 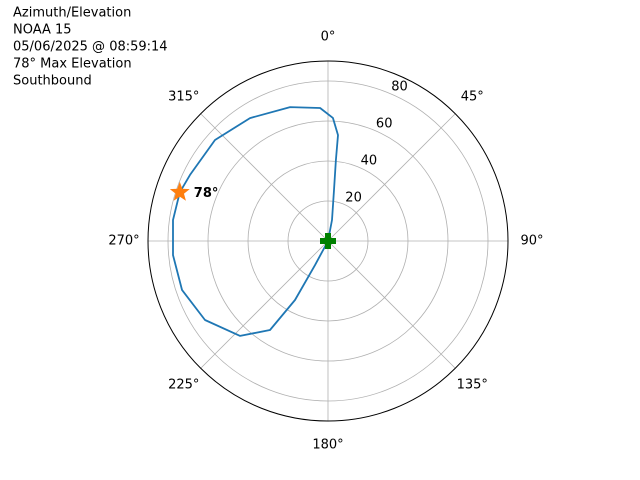 What do you see at coordinates (183, 96) in the screenshot?
I see `theta-tick-label: 315°` at bounding box center [183, 96].